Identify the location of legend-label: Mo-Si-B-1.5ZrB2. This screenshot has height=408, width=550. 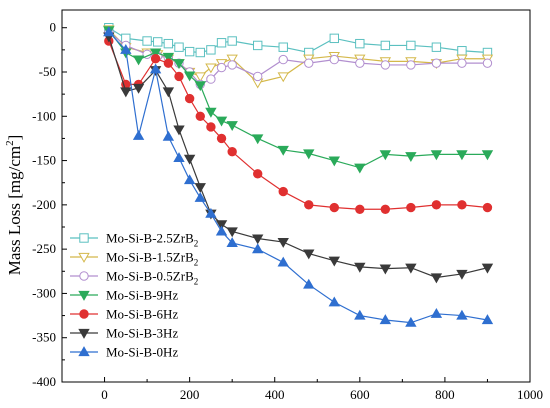
(152, 259).